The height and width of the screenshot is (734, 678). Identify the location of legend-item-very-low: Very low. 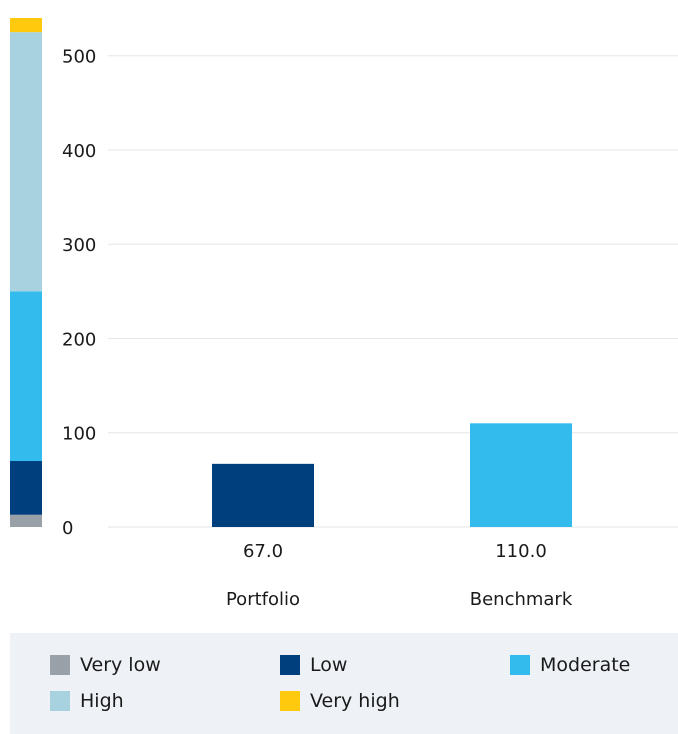
(165, 665).